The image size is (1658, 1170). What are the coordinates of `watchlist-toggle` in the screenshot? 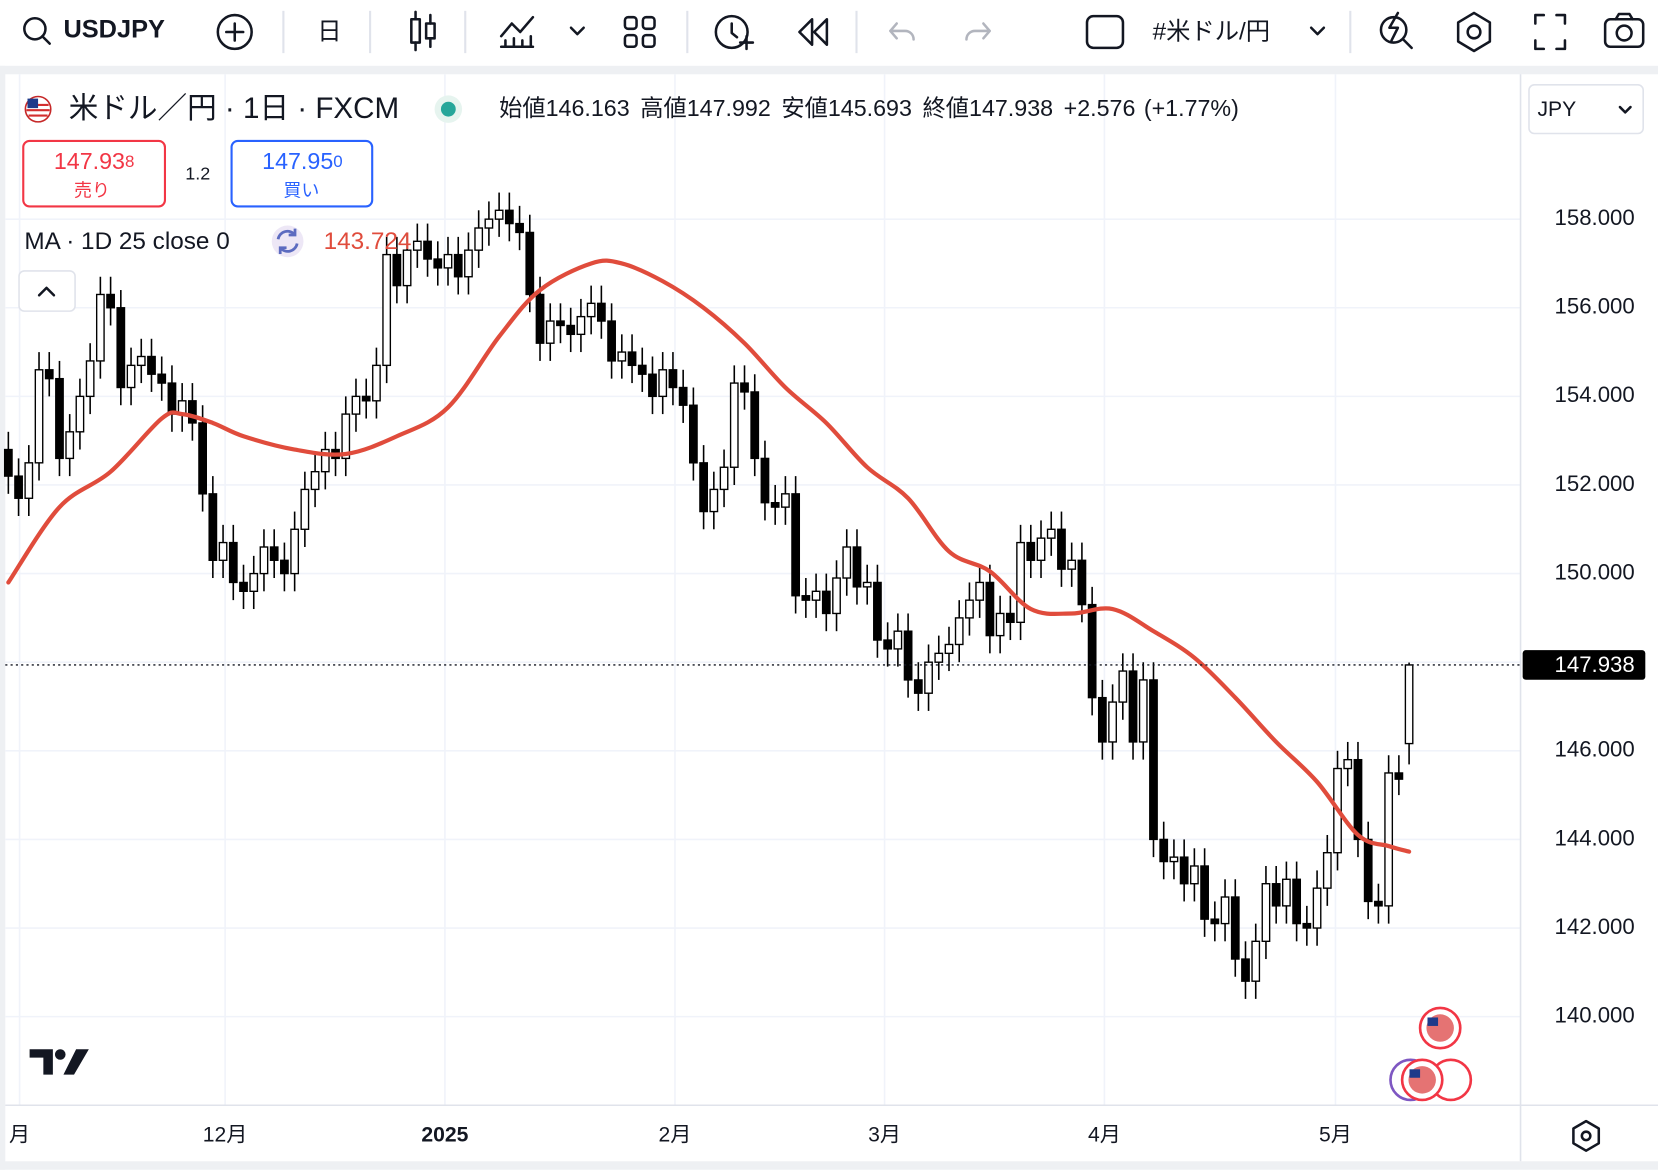 It's located at (1105, 32).